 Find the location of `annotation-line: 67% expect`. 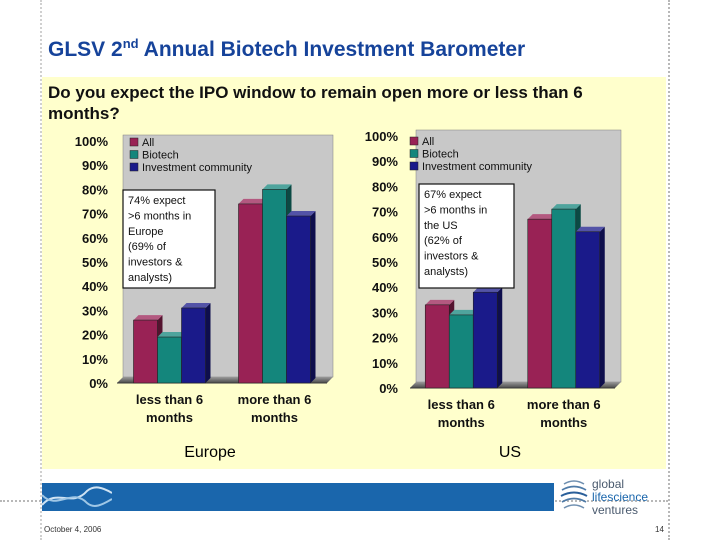

annotation-line: 67% expect is located at coordinates (452, 195).